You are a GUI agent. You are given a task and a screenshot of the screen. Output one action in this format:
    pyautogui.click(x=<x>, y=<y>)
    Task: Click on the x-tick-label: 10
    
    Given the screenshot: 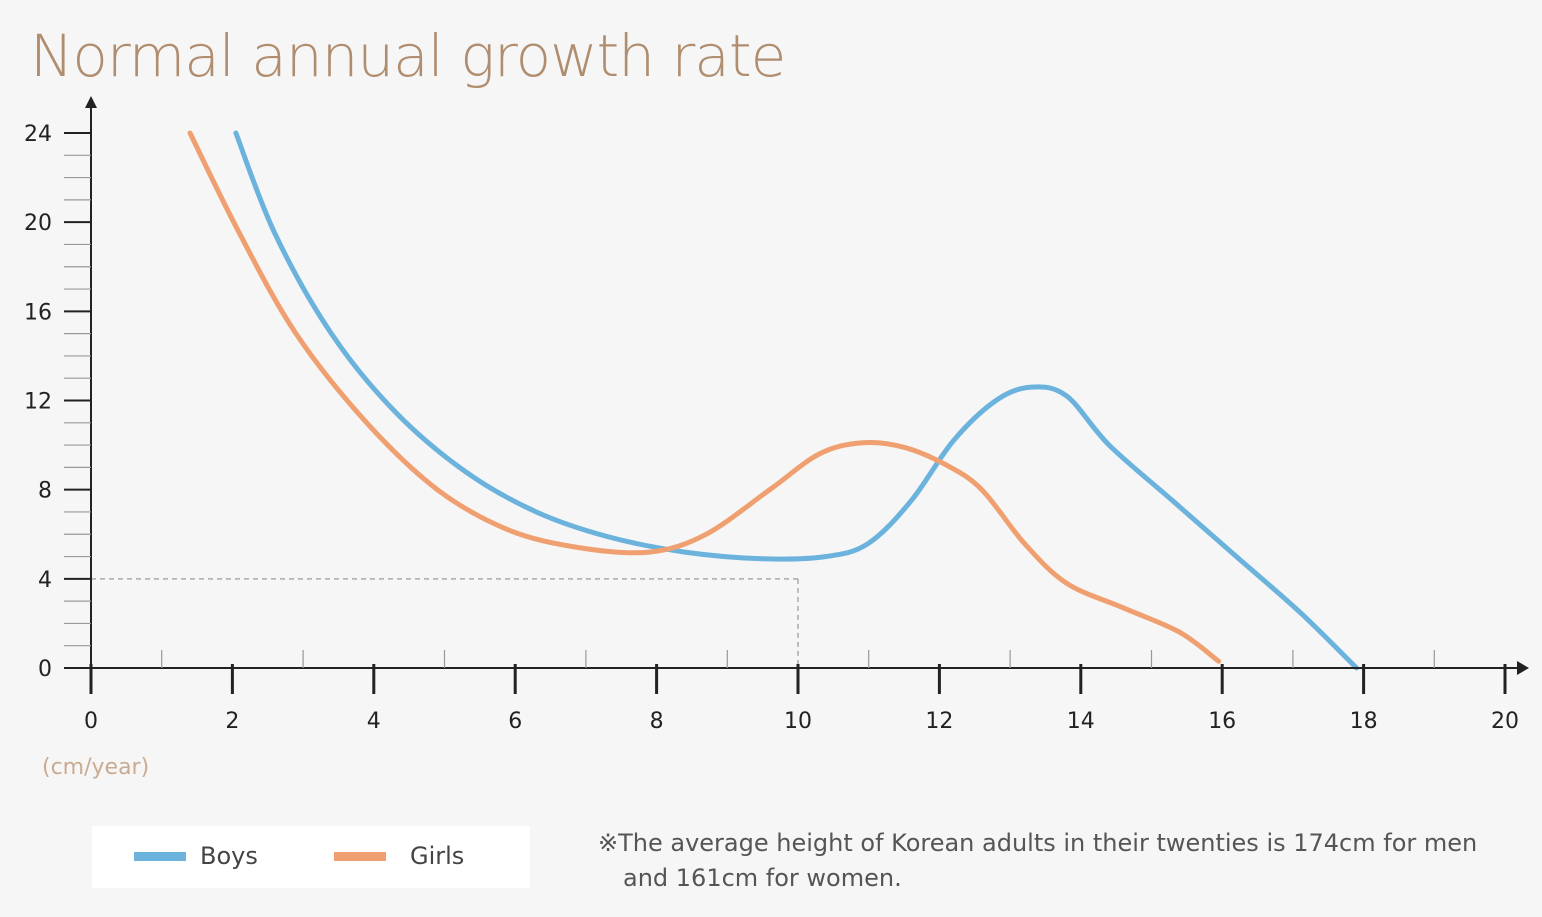 What is the action you would take?
    pyautogui.click(x=798, y=721)
    